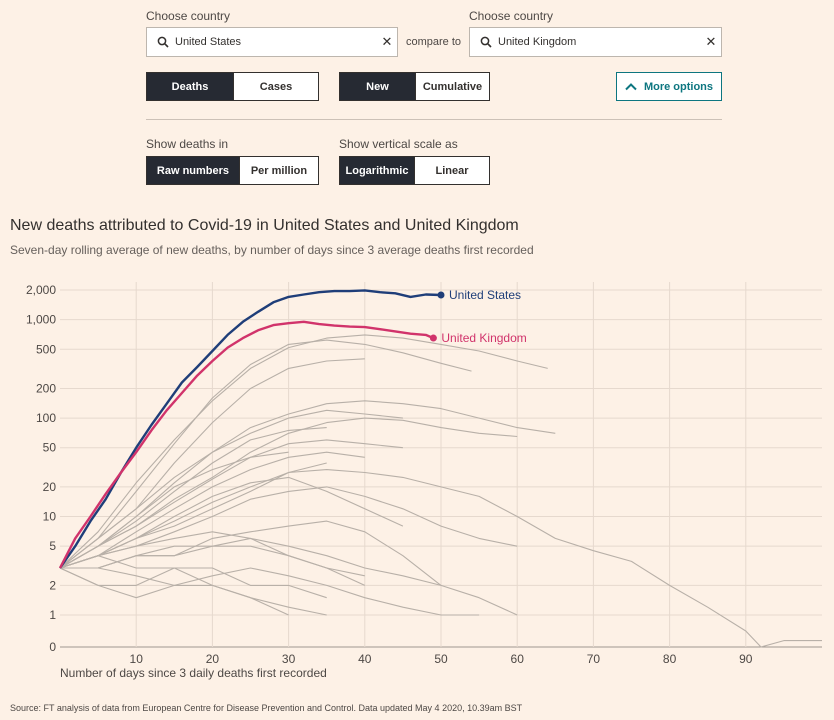 This screenshot has width=834, height=720. I want to click on x-tick-label: 70, so click(594, 659).